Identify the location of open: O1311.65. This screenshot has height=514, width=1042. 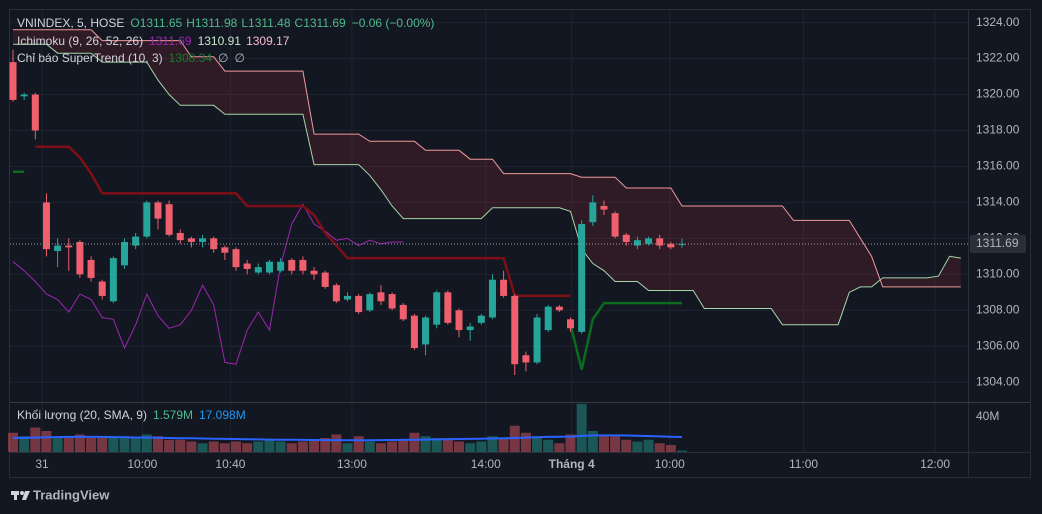
(156, 23).